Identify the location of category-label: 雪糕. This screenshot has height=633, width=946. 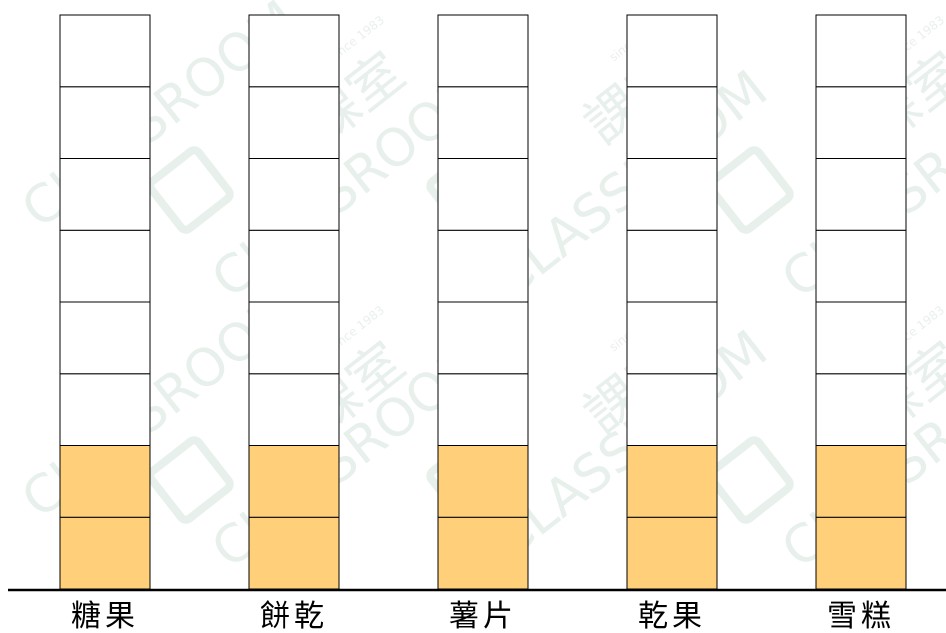
(861, 616).